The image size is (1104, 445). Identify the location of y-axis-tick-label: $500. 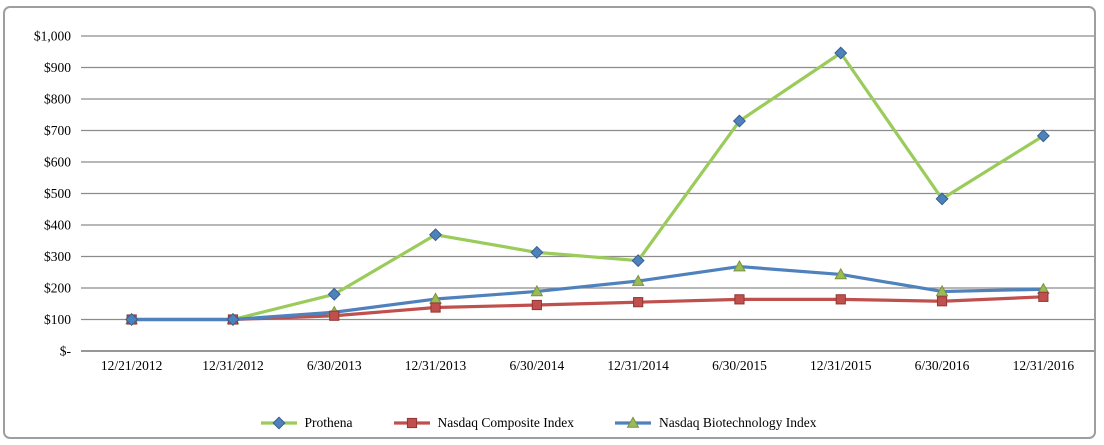
(57, 193).